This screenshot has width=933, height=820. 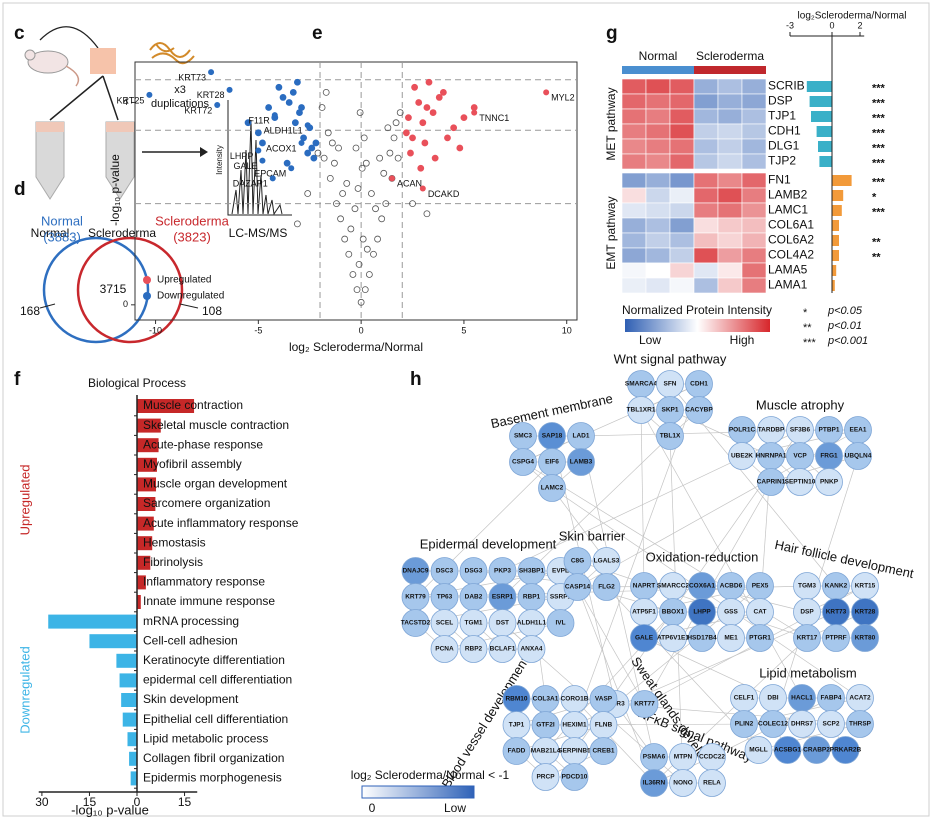 I want to click on node-label: HACL1, so click(x=802, y=698).